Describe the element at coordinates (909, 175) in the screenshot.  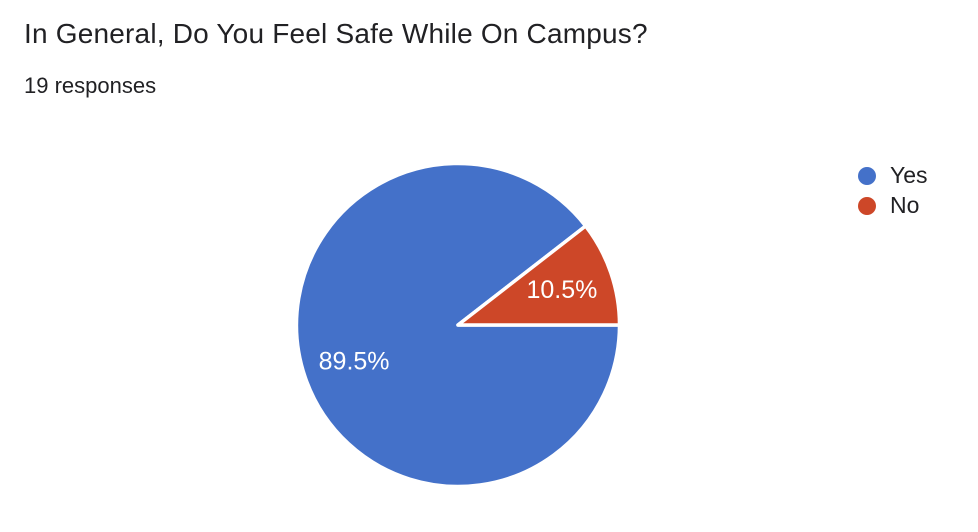
I see `legend-label-yes: Yes` at that location.